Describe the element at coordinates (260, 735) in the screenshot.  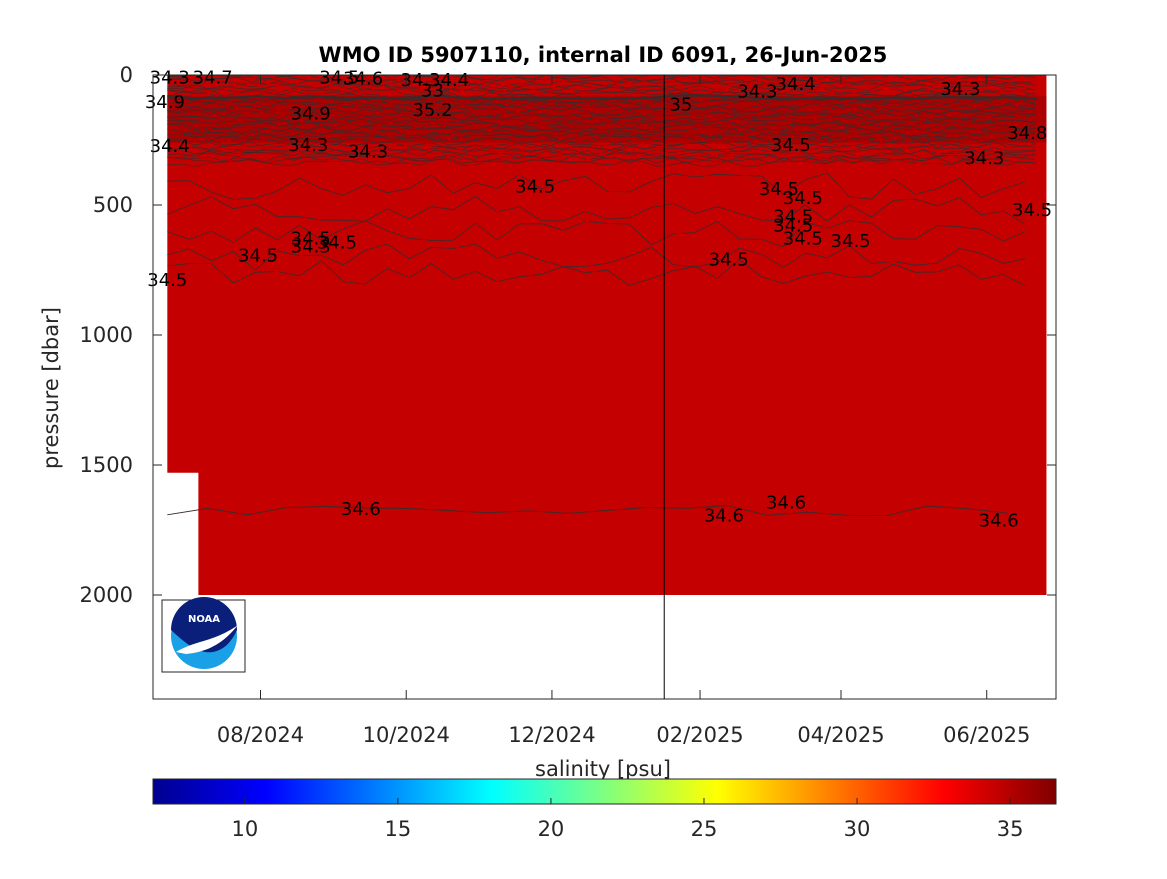
I see `x-tick-label: 08/2024` at that location.